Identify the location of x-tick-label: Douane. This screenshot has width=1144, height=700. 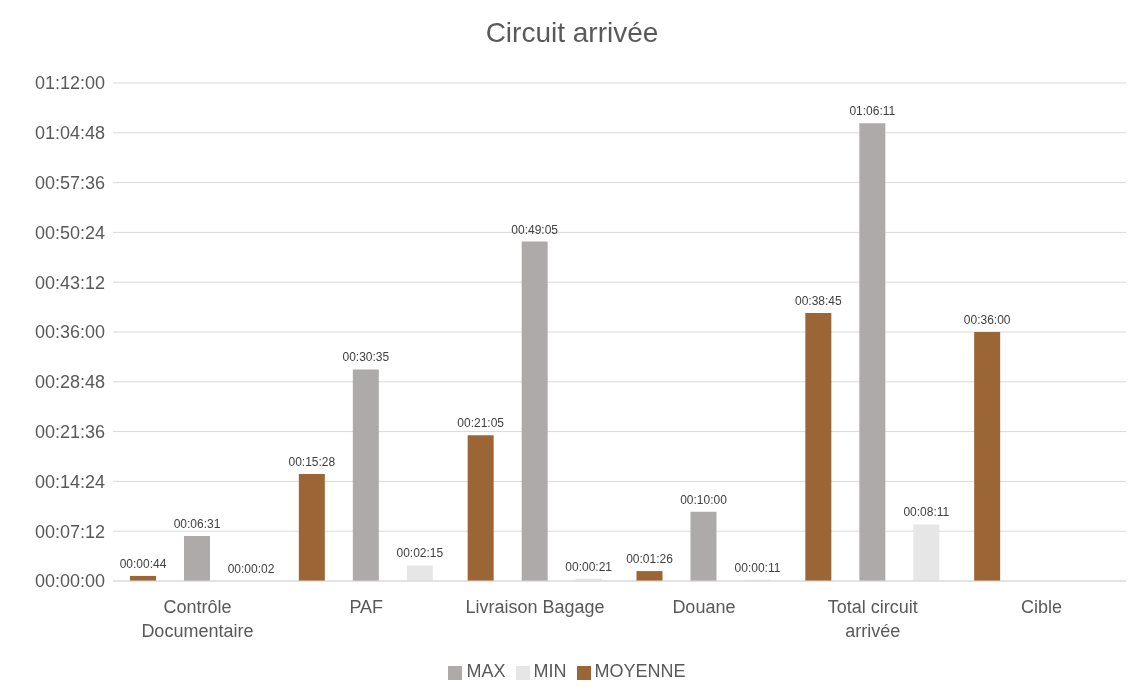
(704, 607).